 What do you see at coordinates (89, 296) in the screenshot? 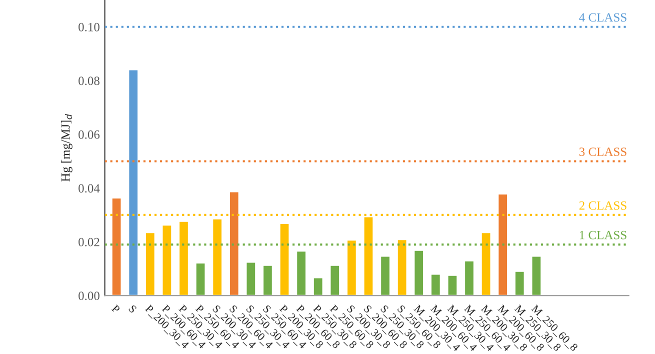
I see `y-tick-label: 0.00` at bounding box center [89, 296].